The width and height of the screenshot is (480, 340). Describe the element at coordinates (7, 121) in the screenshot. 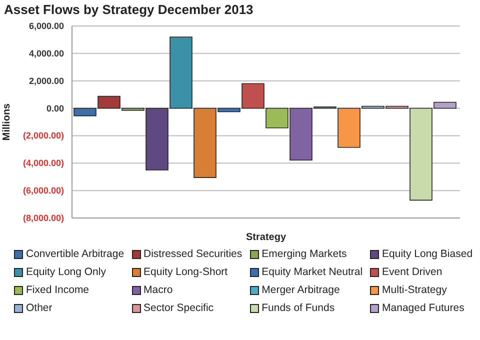

I see `y-axis-title: Millions` at that location.